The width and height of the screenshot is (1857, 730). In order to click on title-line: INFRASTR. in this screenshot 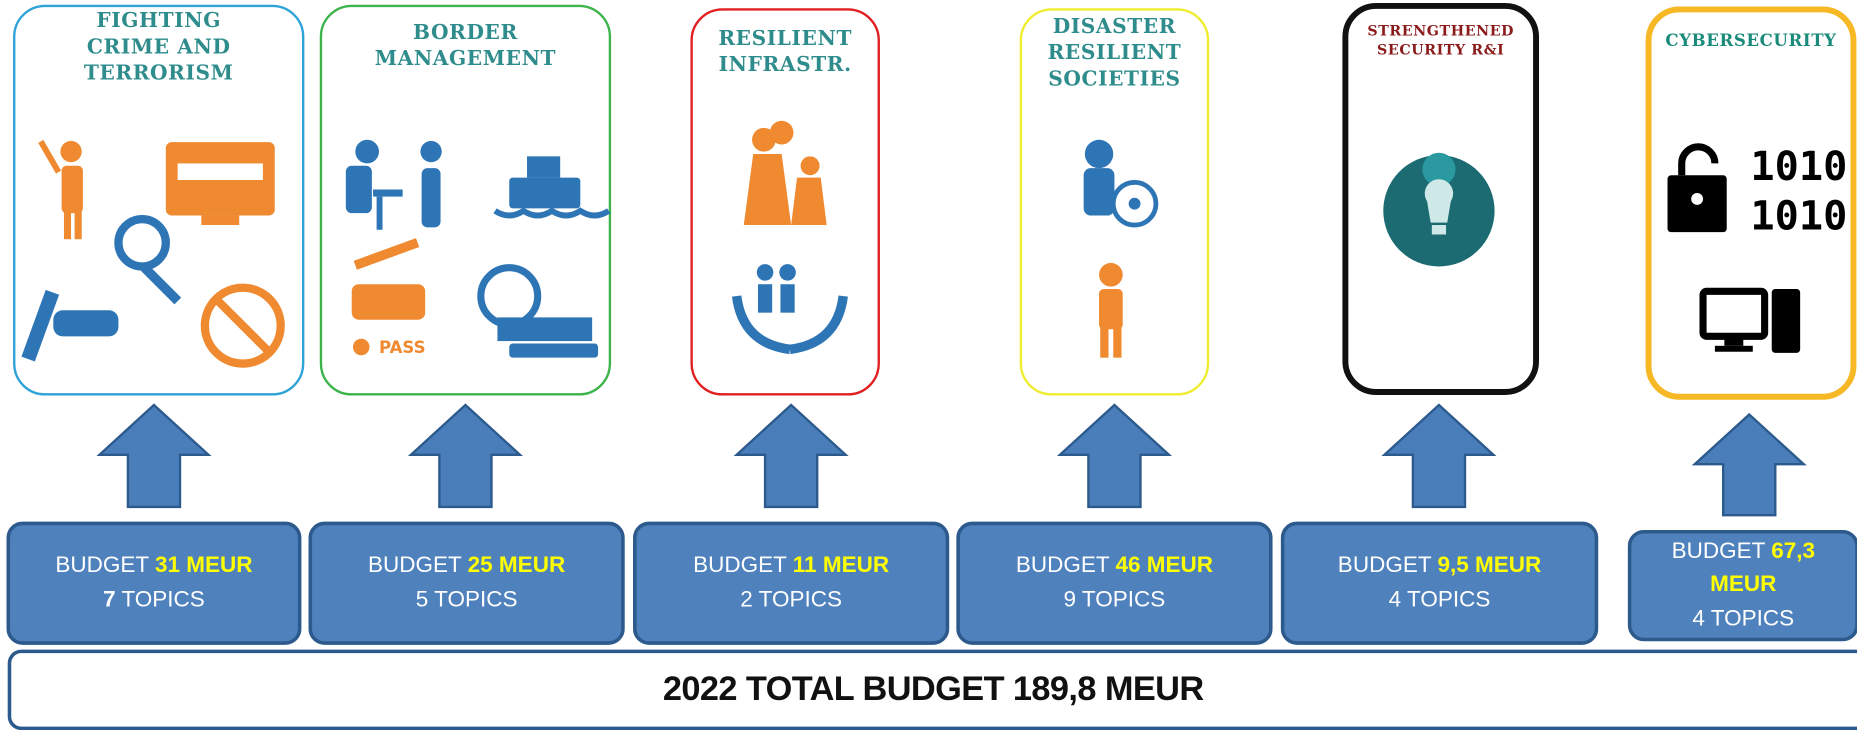, I will do `click(785, 65)`.